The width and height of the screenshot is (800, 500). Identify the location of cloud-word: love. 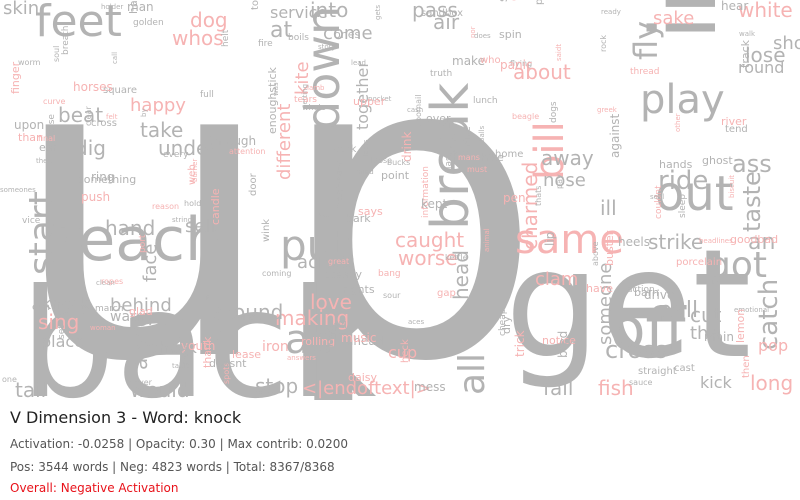
(331, 302).